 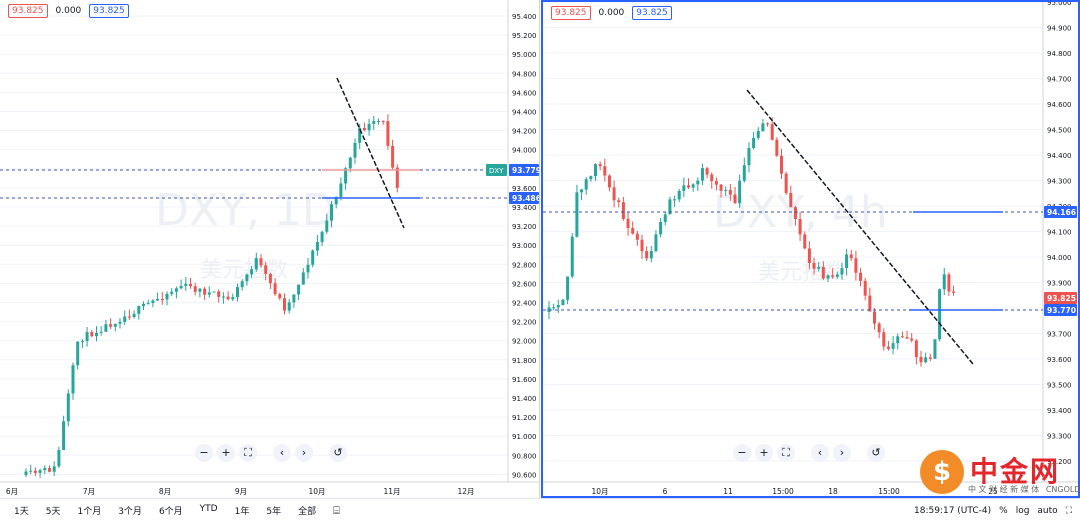 What do you see at coordinates (524, 399) in the screenshot?
I see `y-tick-label: 91.400` at bounding box center [524, 399].